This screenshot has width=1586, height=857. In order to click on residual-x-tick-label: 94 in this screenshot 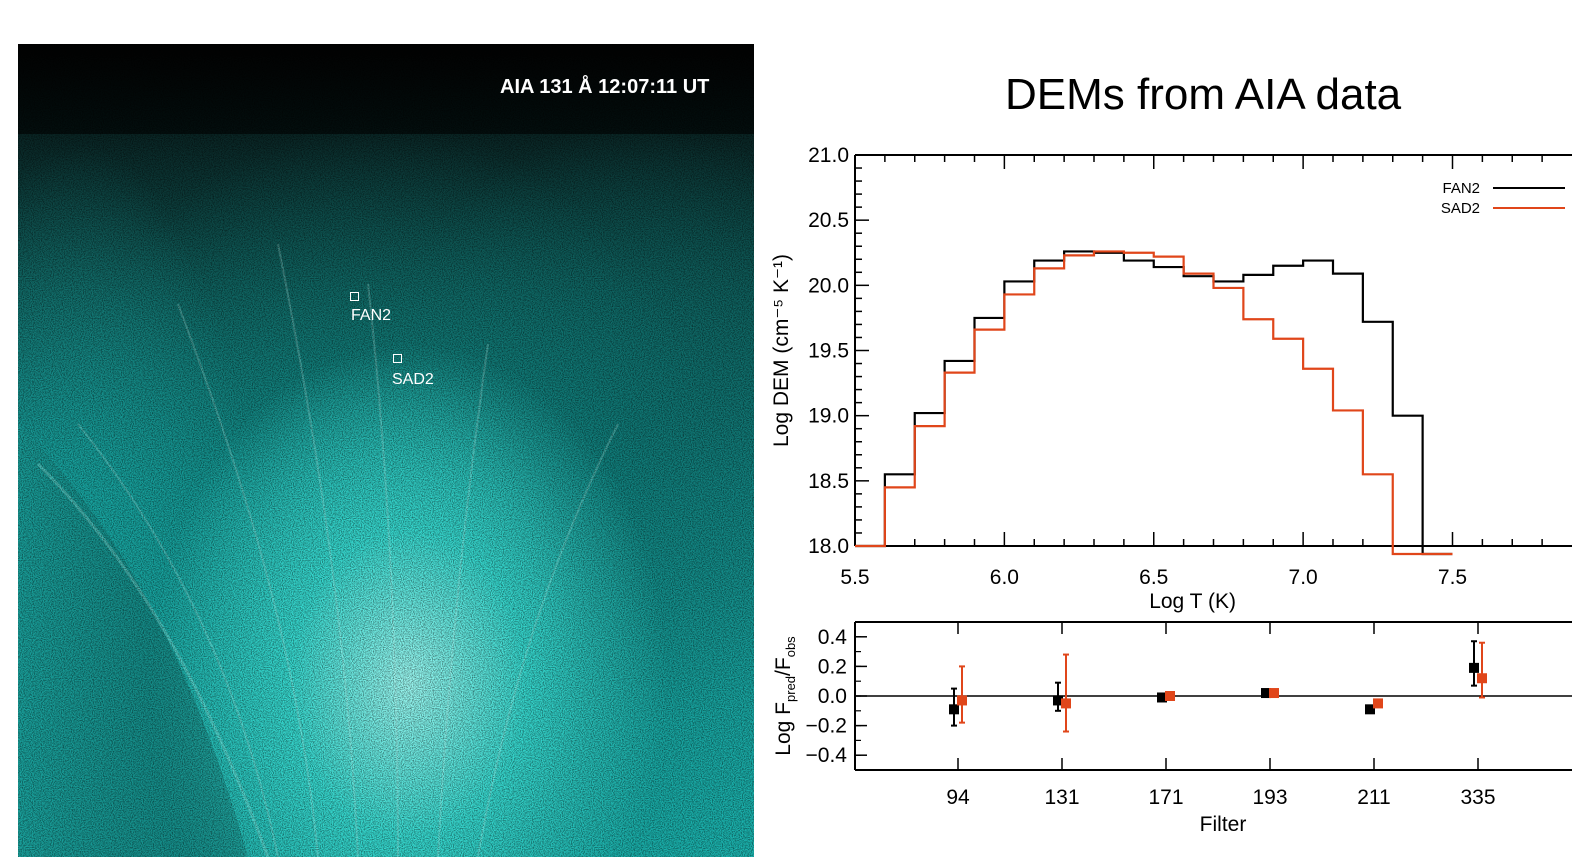, I will do `click(958, 797)`.